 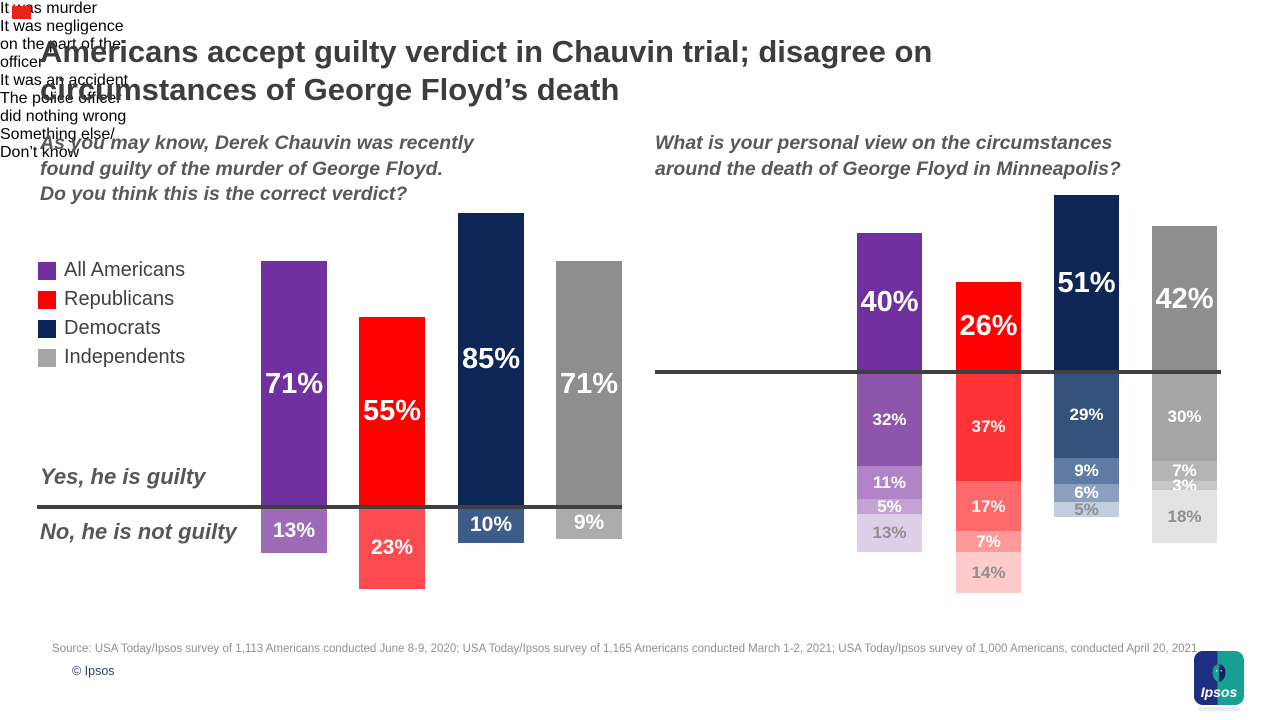 What do you see at coordinates (125, 357) in the screenshot?
I see `legend-label: Independents` at bounding box center [125, 357].